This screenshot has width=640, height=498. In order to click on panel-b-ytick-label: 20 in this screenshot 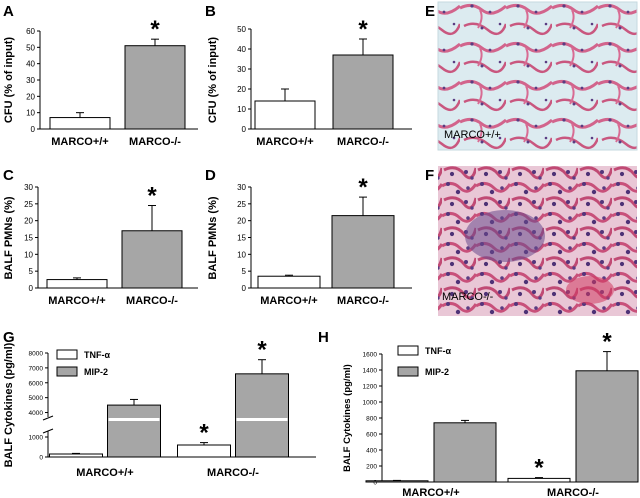, I will do `click(241, 89)`.